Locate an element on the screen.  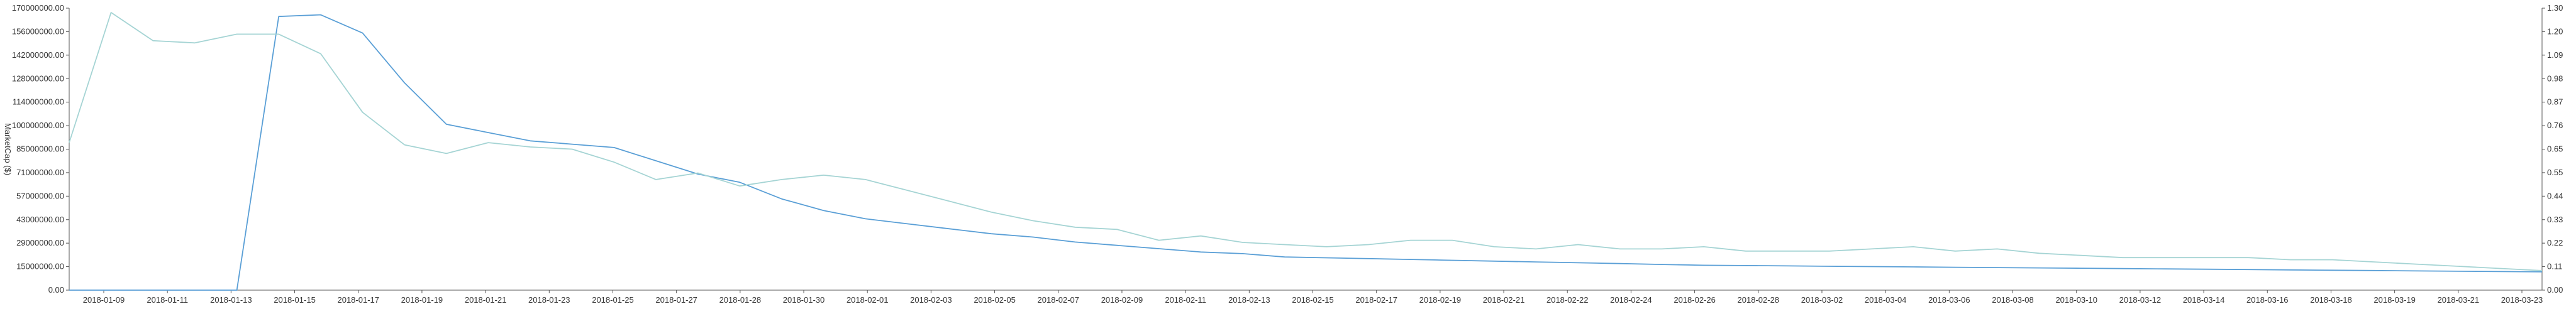
y-right-tick-label: 0.22 is located at coordinates (2555, 242).